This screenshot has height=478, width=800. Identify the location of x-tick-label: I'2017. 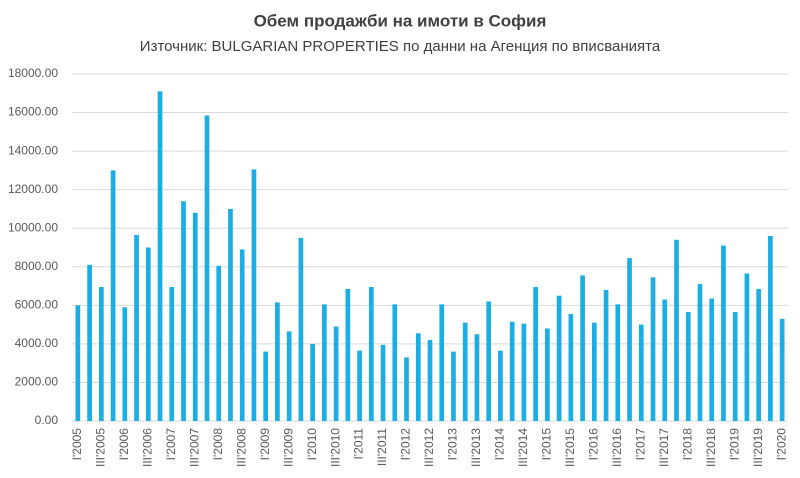
(640, 444).